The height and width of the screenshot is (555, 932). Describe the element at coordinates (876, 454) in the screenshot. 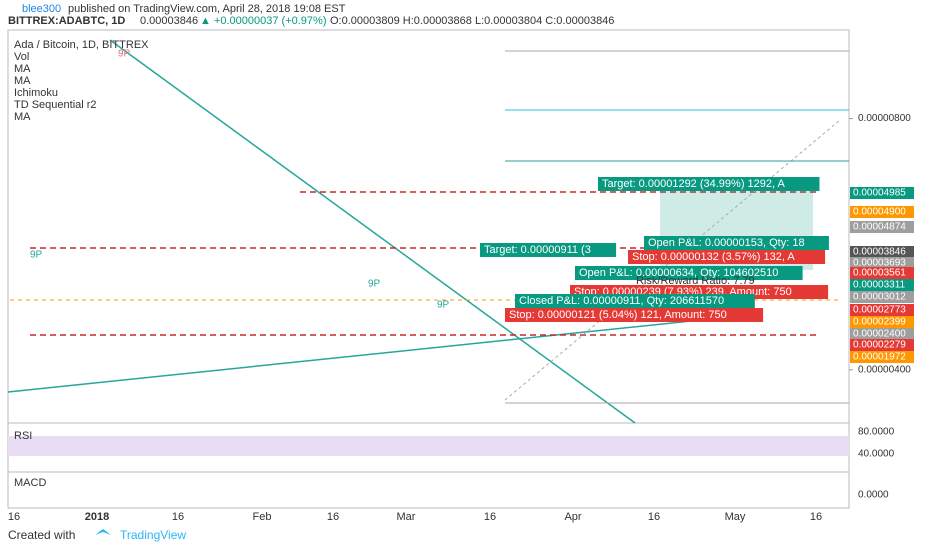

I see `rsi-tick: 40.0000` at that location.